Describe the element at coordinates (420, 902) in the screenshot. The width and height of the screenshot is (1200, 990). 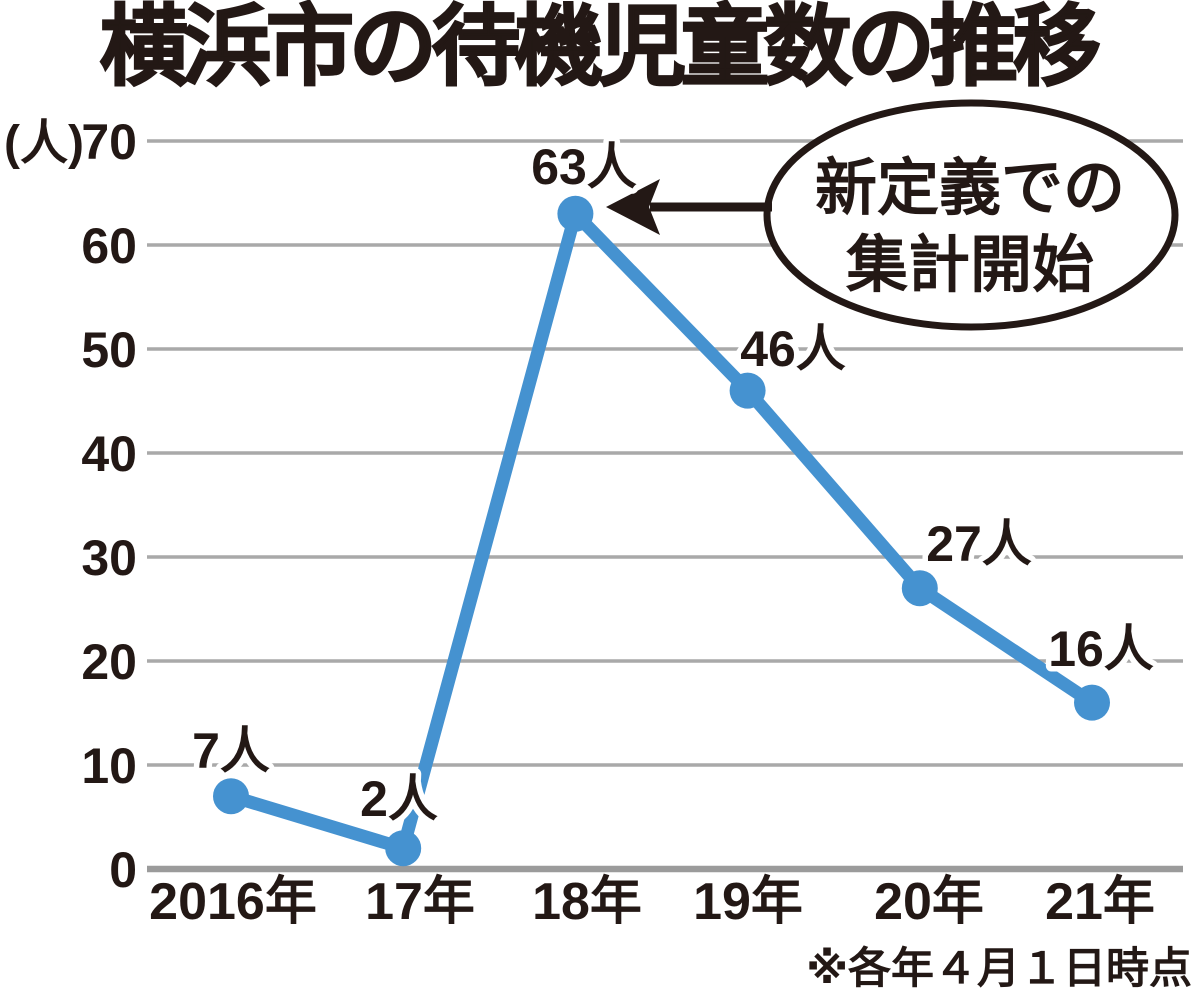
I see `x-tick-label: 17年` at that location.